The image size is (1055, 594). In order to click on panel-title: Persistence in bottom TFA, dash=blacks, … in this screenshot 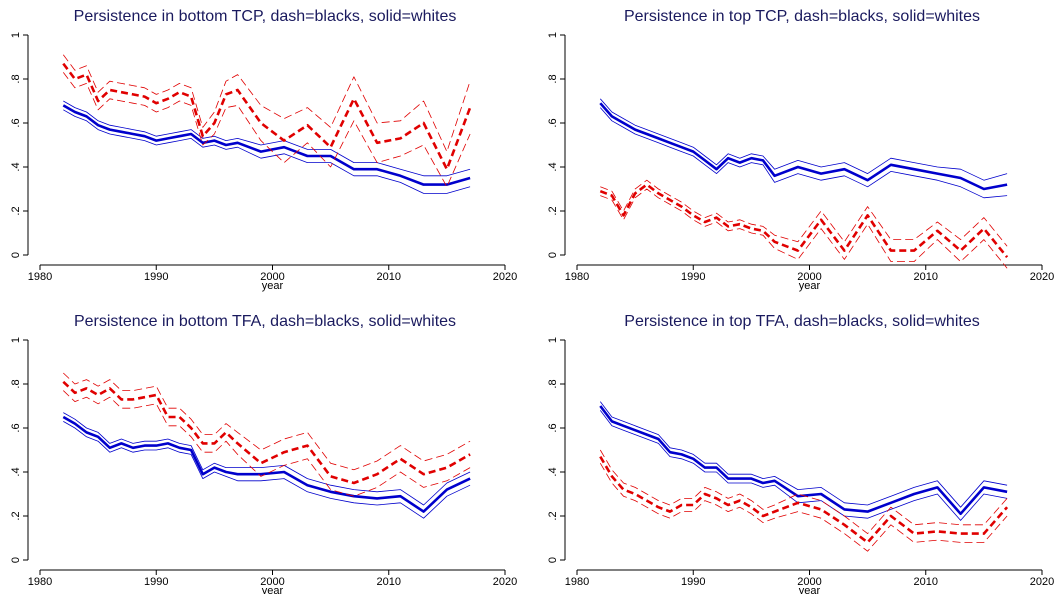, I will do `click(265, 321)`.